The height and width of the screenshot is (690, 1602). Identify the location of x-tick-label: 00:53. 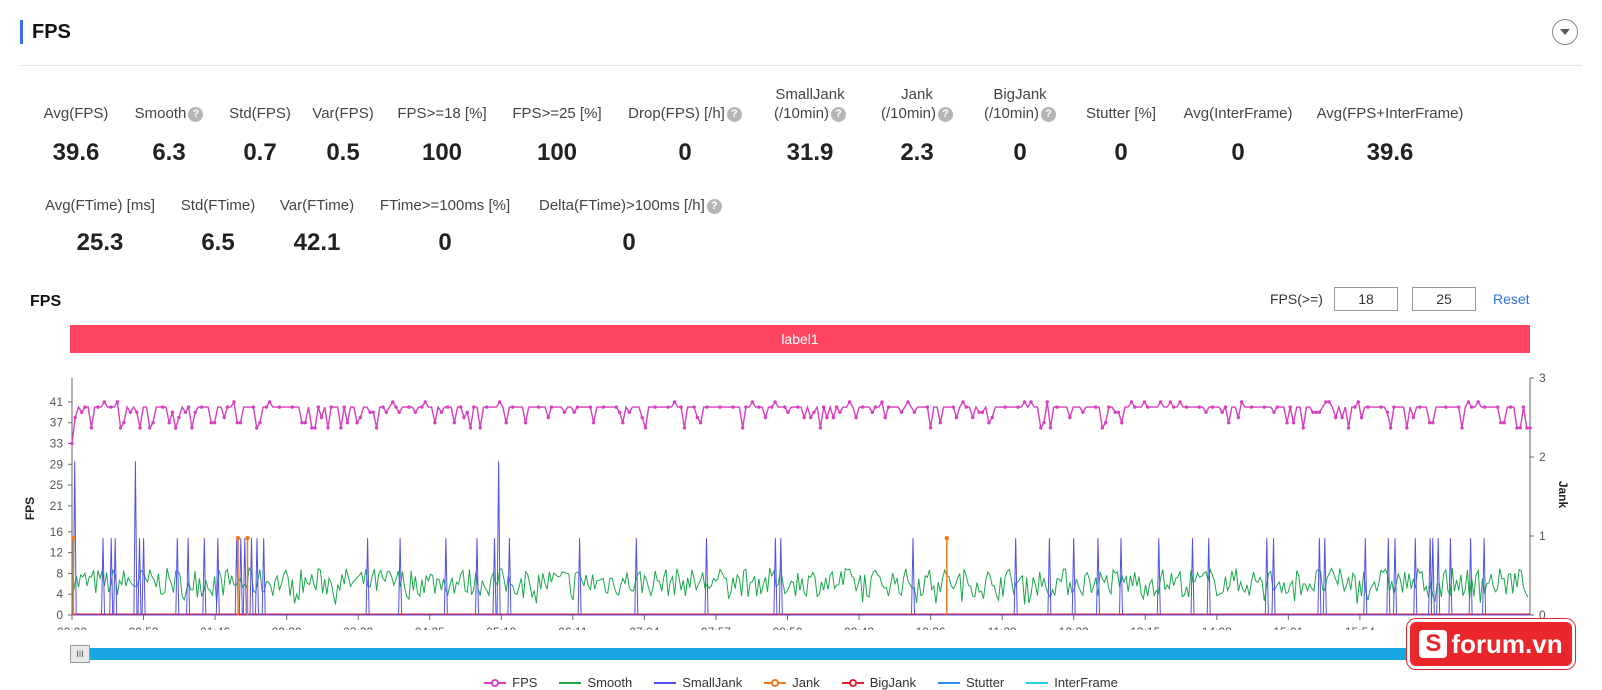
(144, 627).